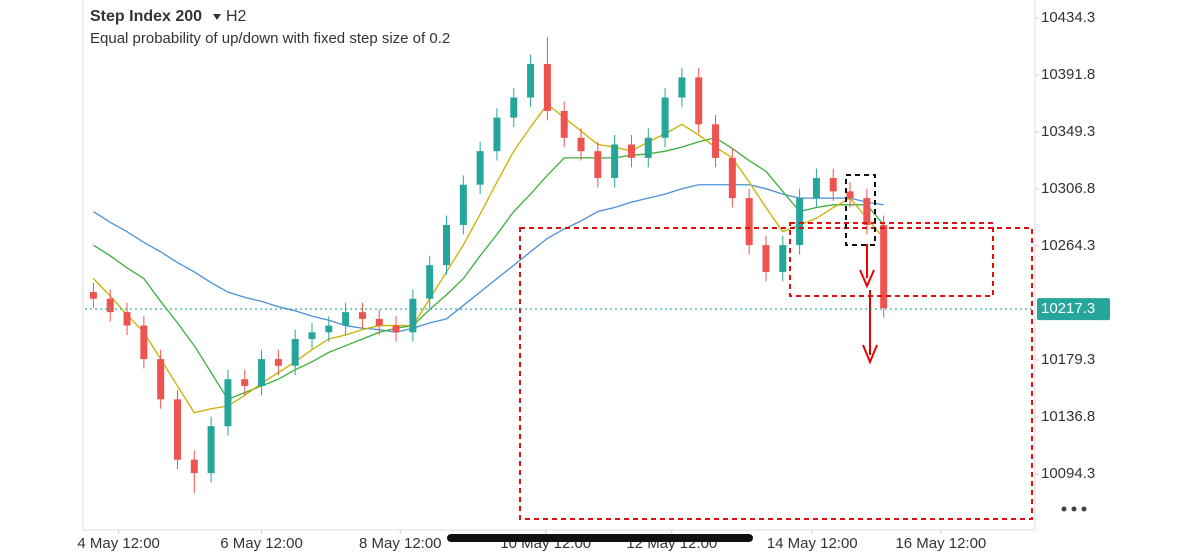 The width and height of the screenshot is (1200, 554). I want to click on more-menu, so click(1074, 509).